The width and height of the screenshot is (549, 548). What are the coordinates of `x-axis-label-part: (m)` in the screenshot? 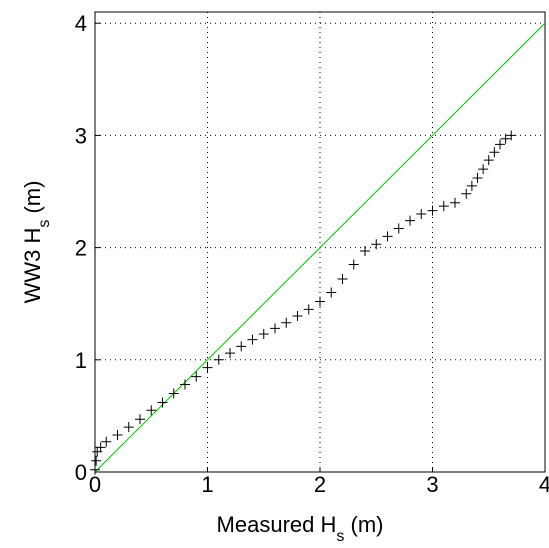 It's located at (363, 524).